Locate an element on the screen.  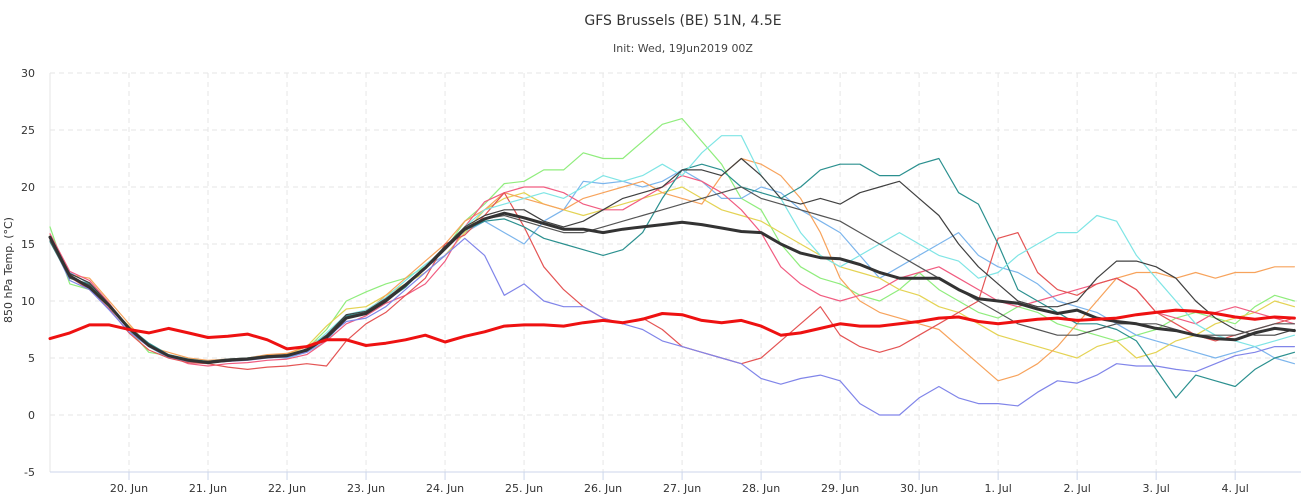
y-tick-label: -5 is located at coordinates (29, 472).